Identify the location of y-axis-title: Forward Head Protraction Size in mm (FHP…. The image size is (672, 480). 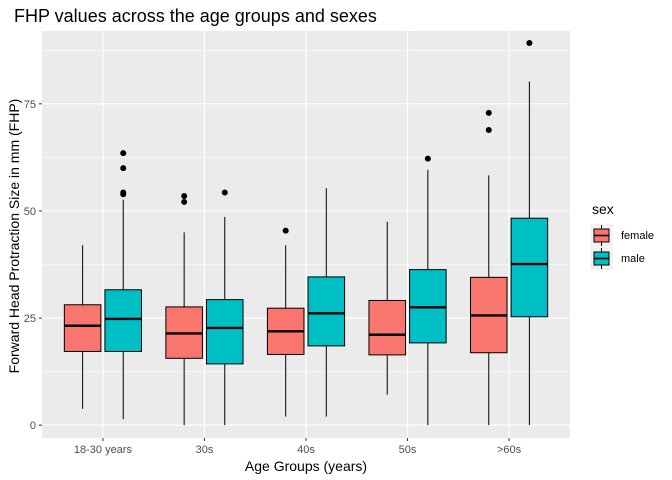
(14, 236).